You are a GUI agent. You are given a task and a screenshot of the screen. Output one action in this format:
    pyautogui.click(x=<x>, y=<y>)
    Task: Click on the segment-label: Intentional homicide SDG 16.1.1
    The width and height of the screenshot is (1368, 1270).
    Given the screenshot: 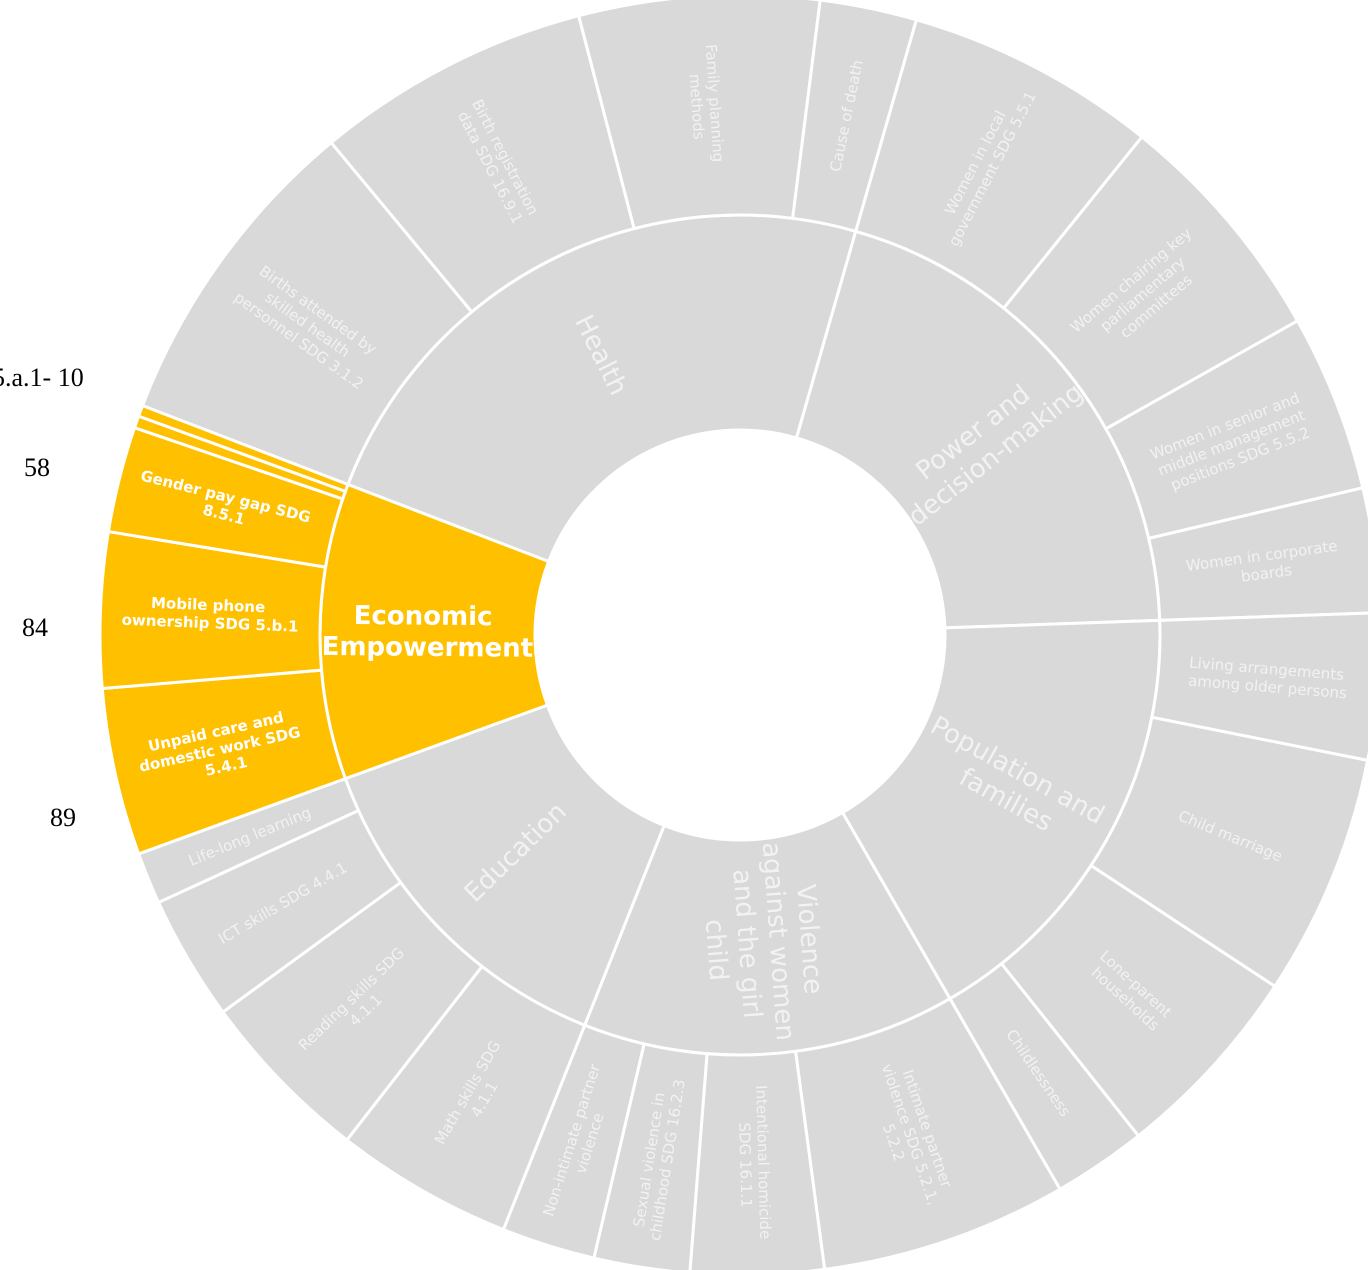 What is the action you would take?
    pyautogui.click(x=755, y=1165)
    